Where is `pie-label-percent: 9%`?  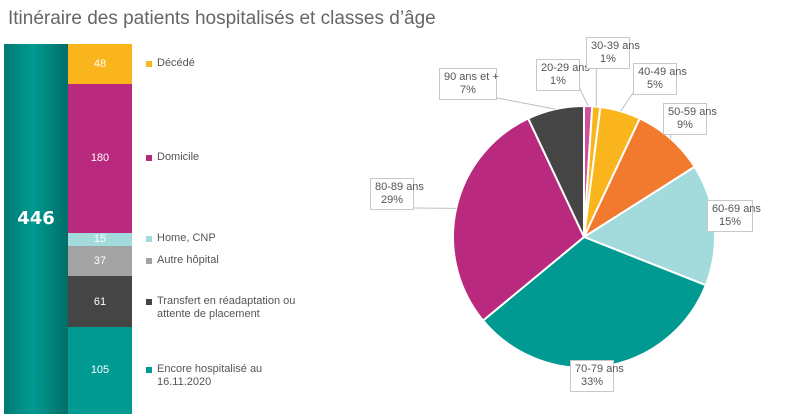
pie-label-percent: 9% is located at coordinates (685, 125).